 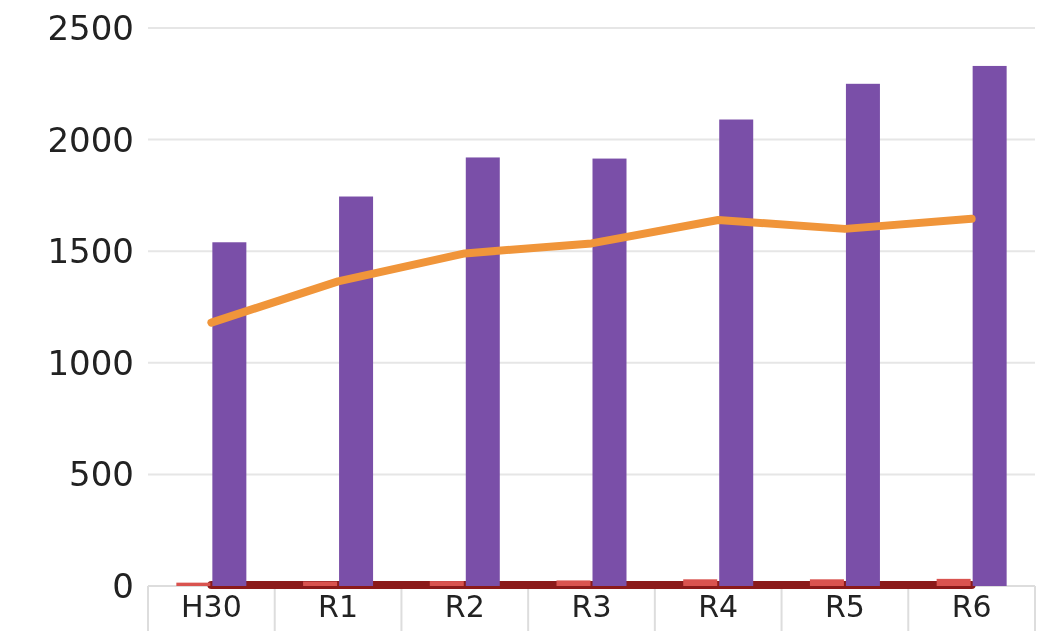 I want to click on y-tick-label: 0, so click(x=123, y=585).